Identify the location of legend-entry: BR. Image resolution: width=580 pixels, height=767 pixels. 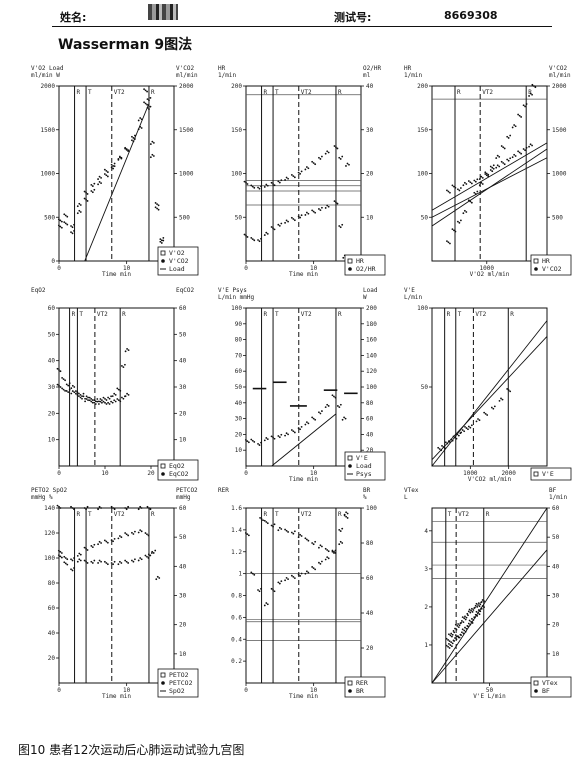
(360, 691).